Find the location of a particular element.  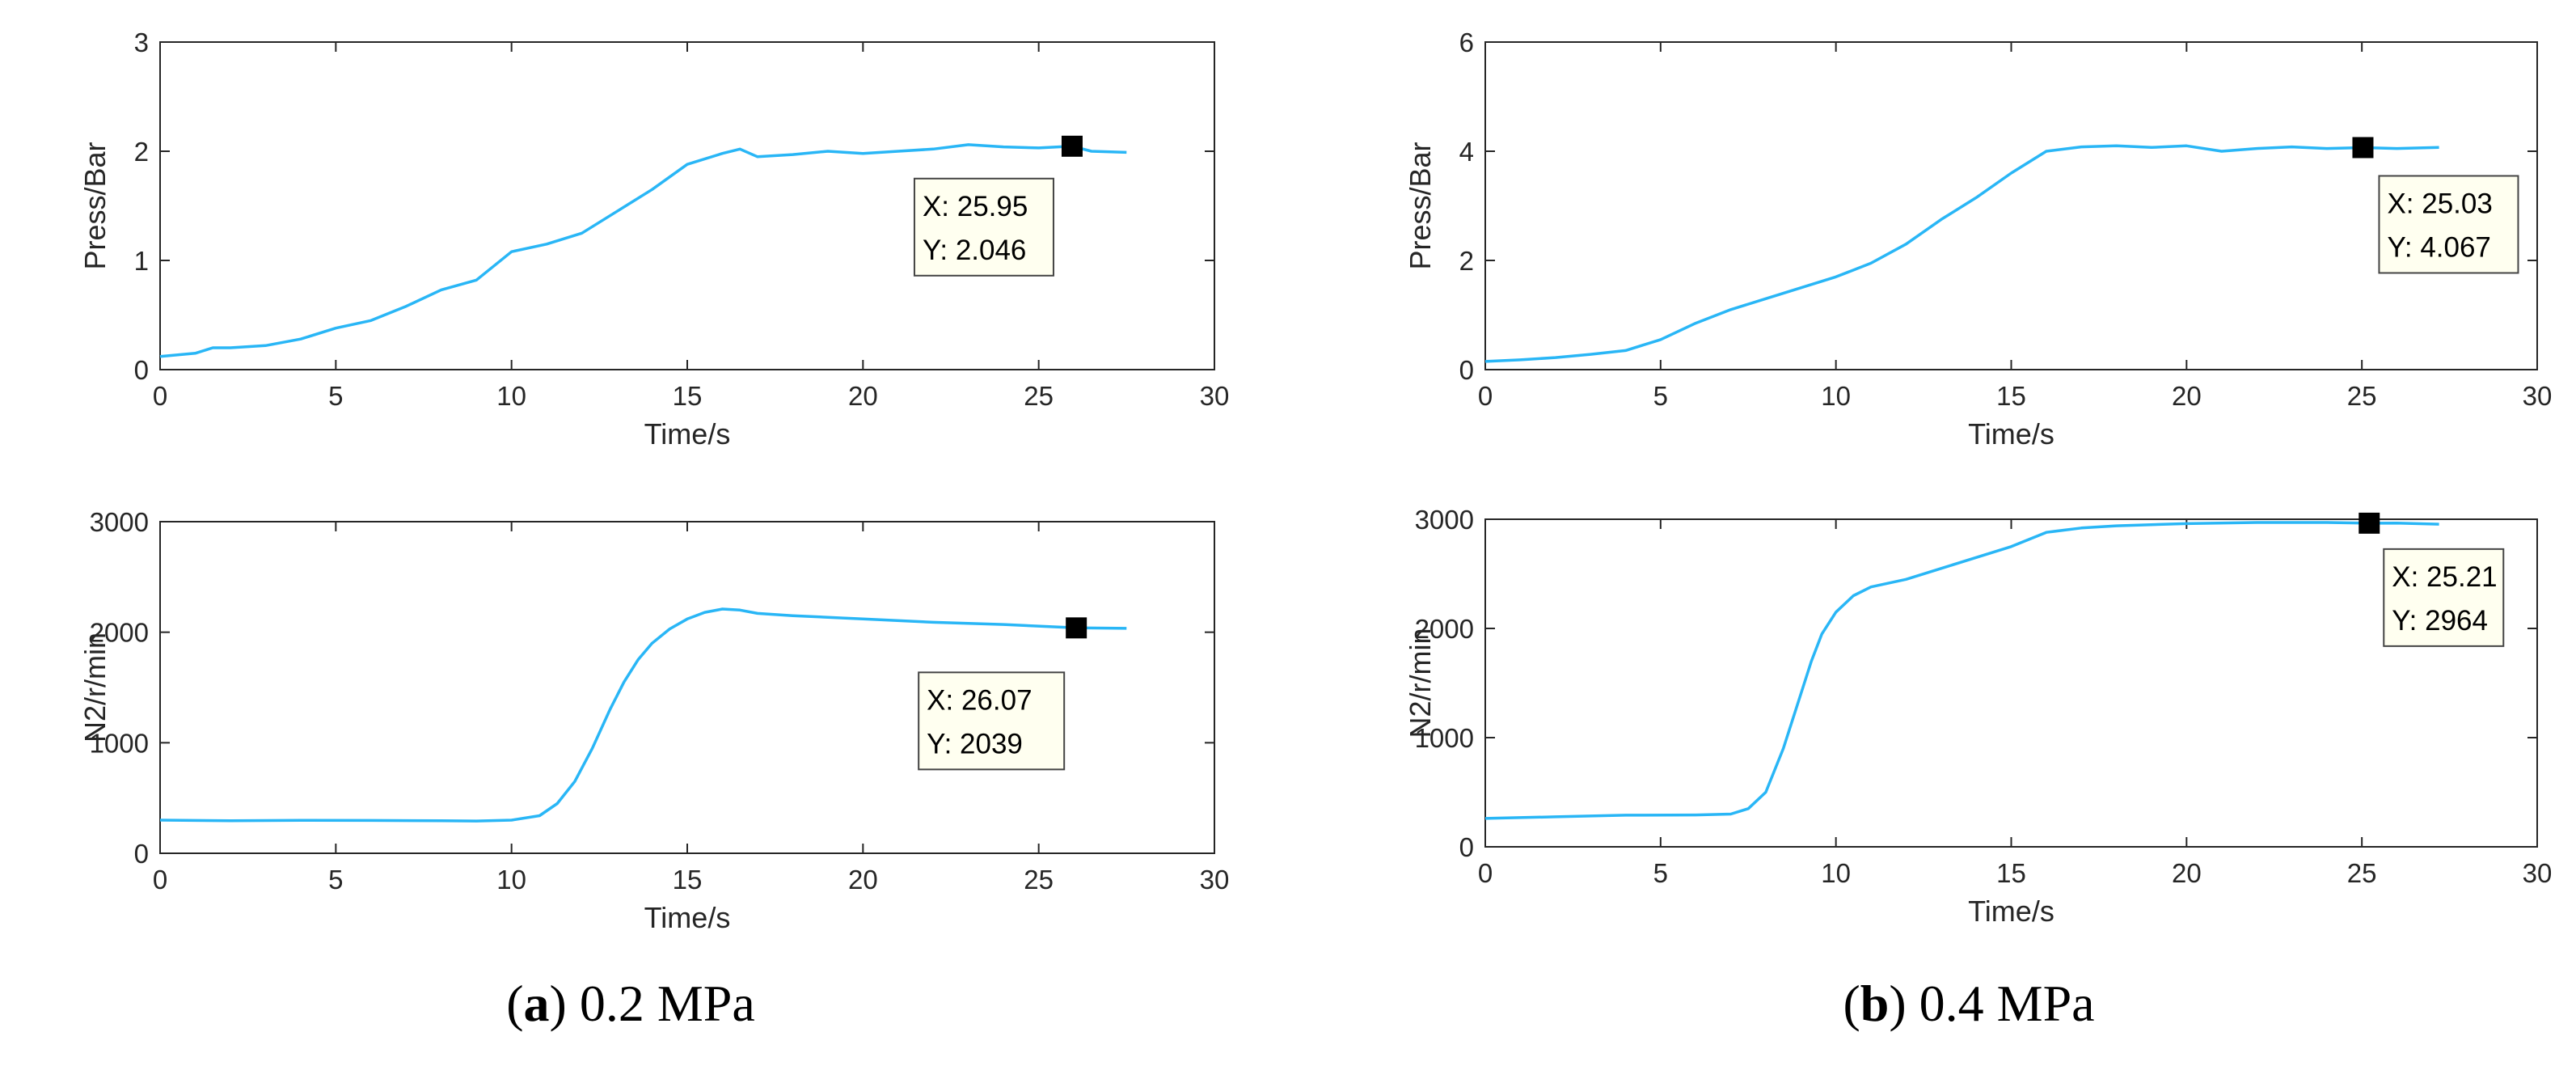

caption-a-letter: a is located at coordinates (537, 1003).